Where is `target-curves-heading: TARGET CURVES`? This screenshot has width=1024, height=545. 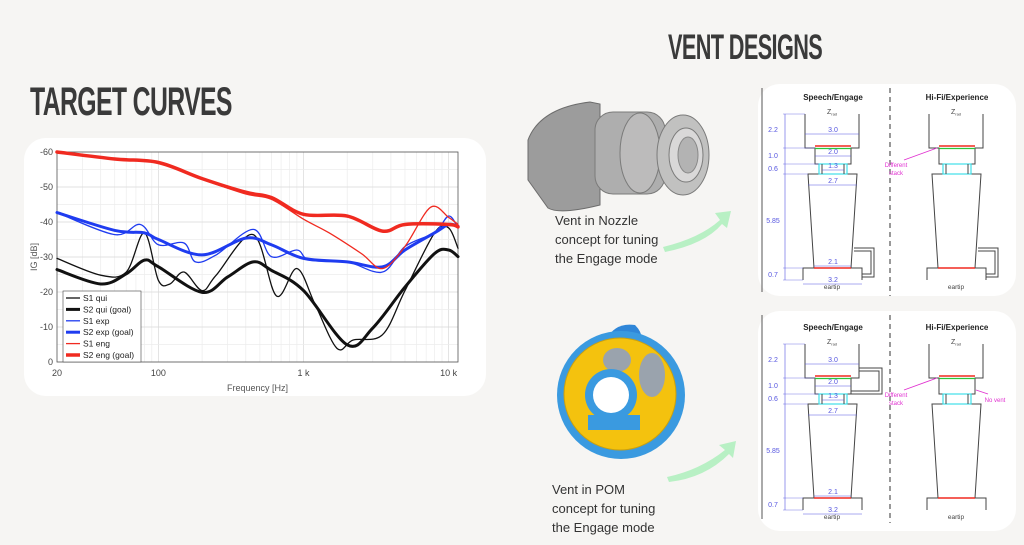
target-curves-heading: TARGET CURVES is located at coordinates (131, 102).